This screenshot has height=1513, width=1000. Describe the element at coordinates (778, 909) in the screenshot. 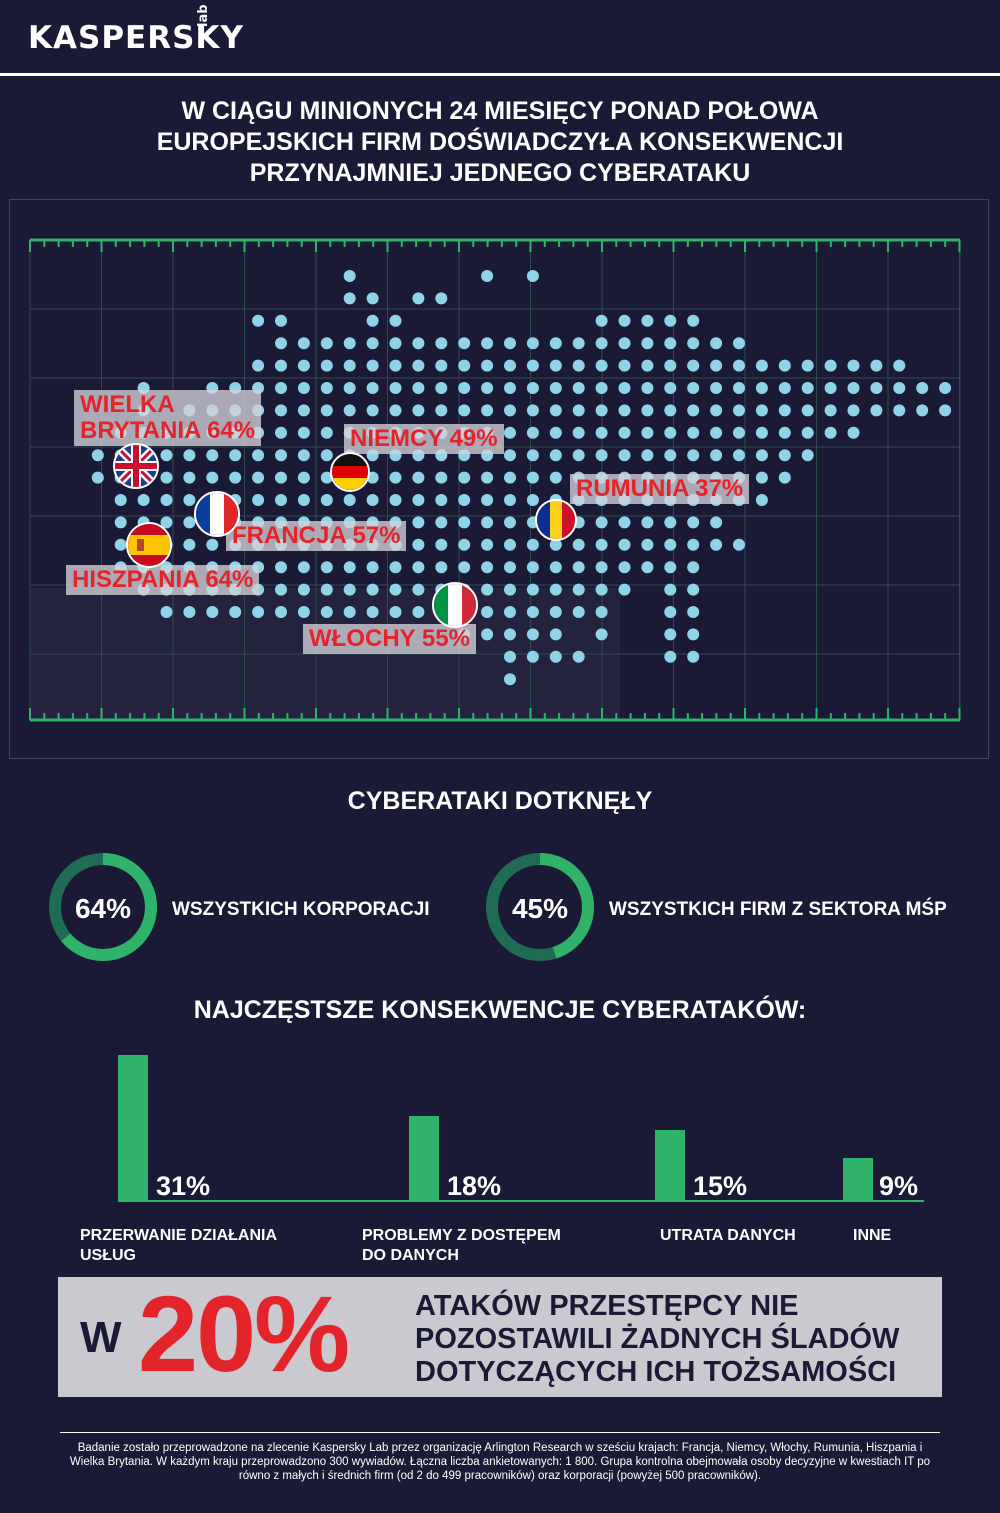

I see `donut-sme-label: WSZYSTKICH FIRM Z SEKTORA MŚP` at that location.